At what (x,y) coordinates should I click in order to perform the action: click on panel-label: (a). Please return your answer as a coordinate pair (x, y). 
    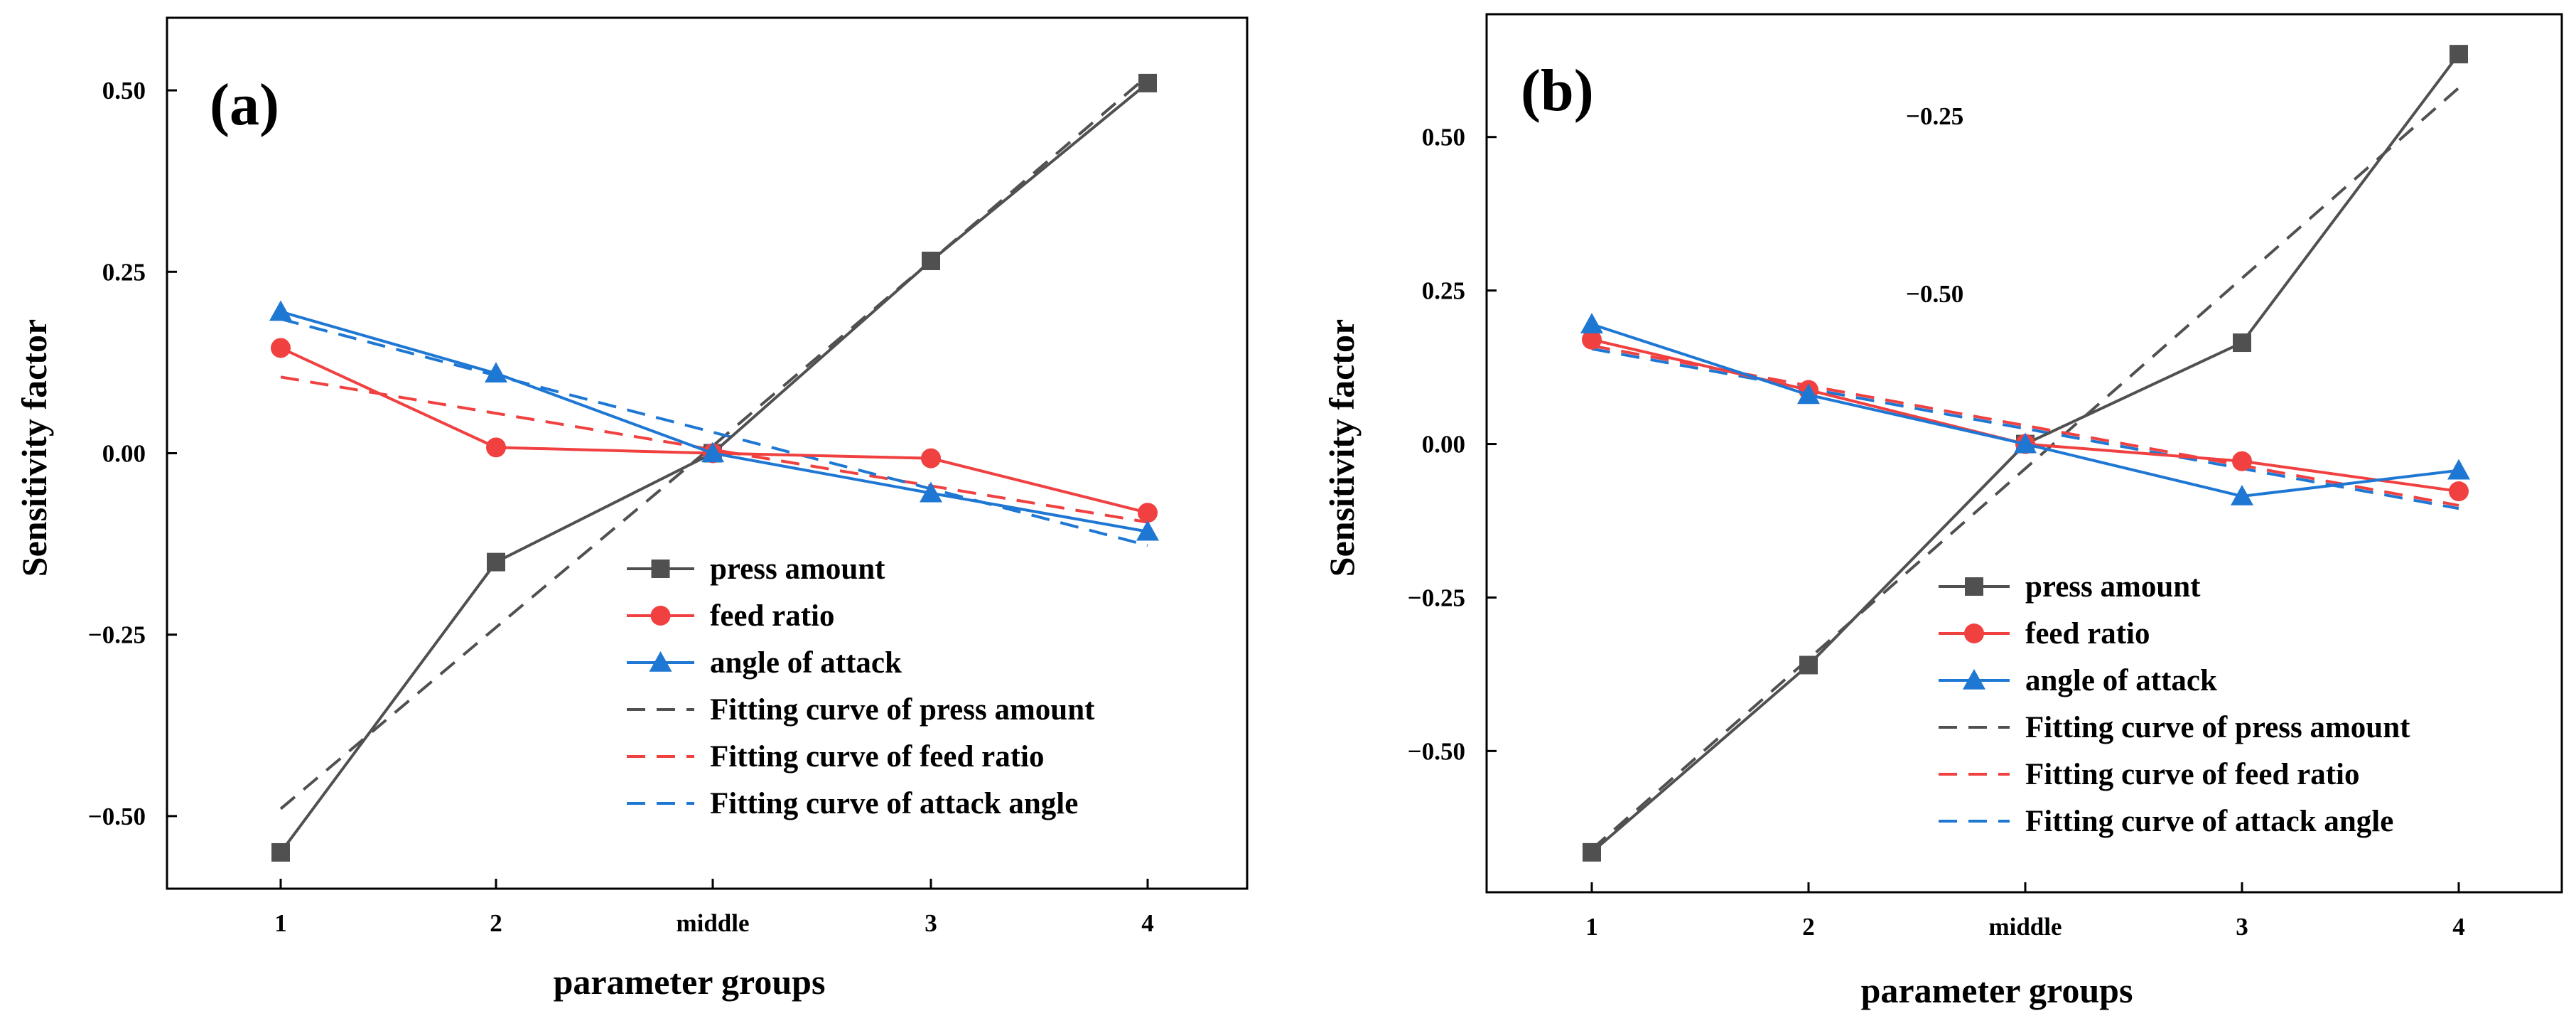
    Looking at the image, I should click on (244, 105).